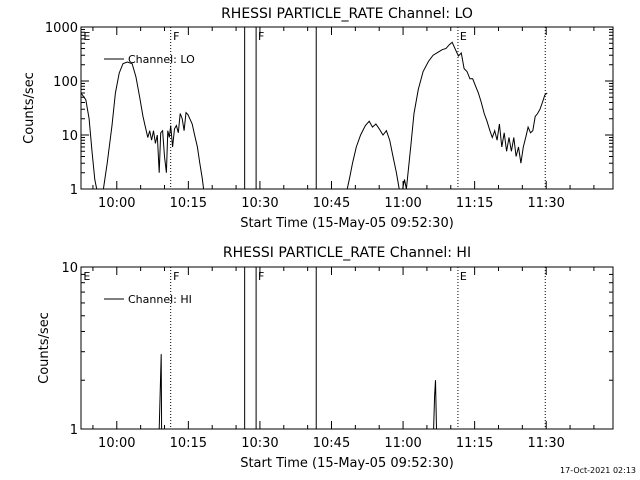 This screenshot has height=480, width=640. I want to click on panel-hi-legend: Channel: HI, so click(148, 299).